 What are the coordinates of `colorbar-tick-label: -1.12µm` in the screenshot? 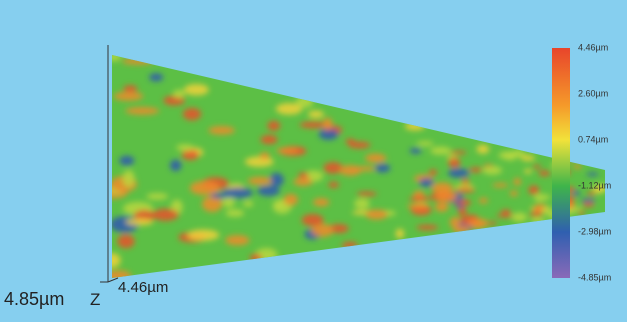 It's located at (594, 185).